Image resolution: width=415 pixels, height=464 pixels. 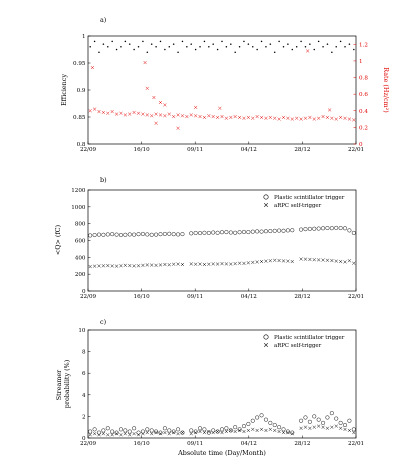 What do you see at coordinates (386, 89) in the screenshot?
I see `panel-a-y2label: Rate (Hz/cm²)` at bounding box center [386, 89].